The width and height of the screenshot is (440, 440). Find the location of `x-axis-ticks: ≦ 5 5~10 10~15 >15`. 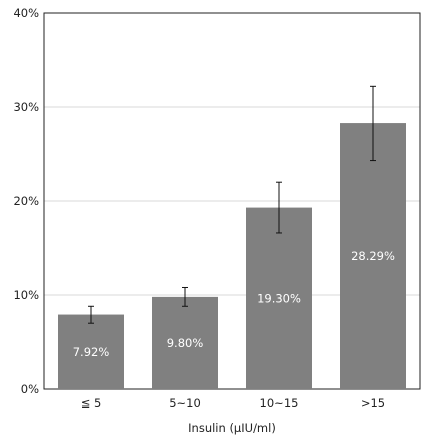

x-axis-ticks: ≦ 5 5~10 10~15 >15 is located at coordinates (233, 403).